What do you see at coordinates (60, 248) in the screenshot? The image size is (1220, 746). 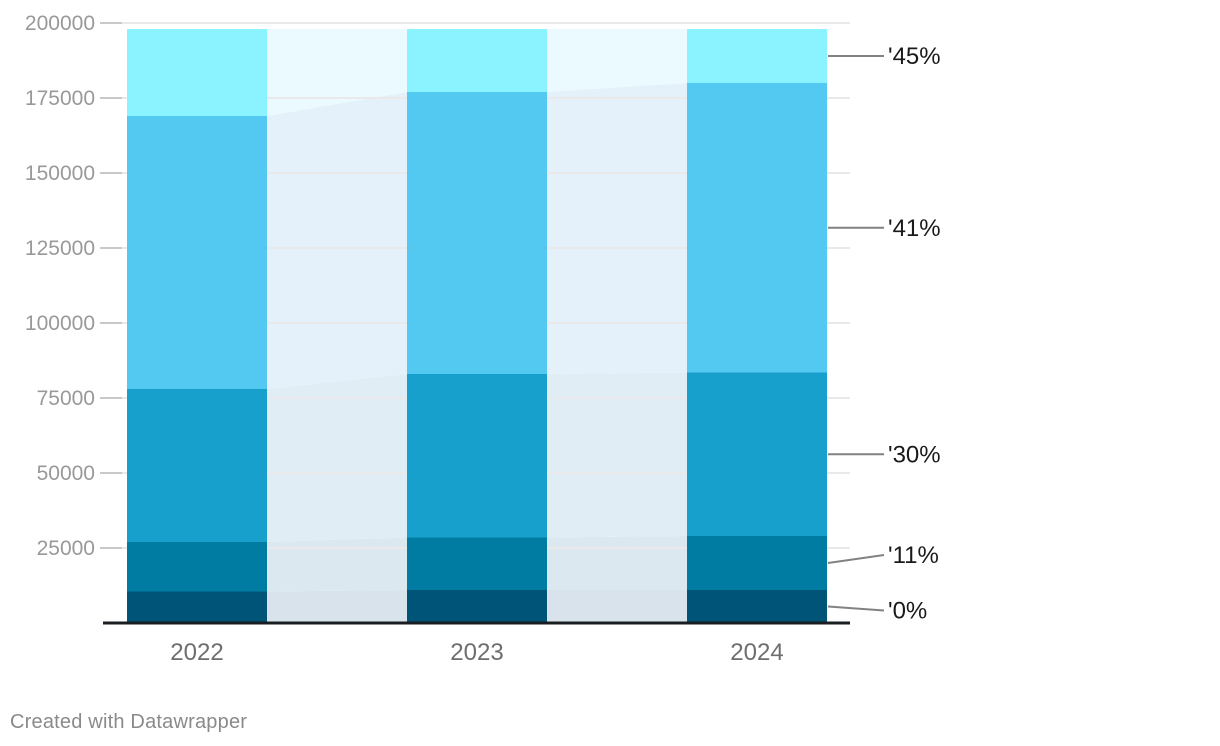 I see `y-tick-label: 125000` at bounding box center [60, 248].